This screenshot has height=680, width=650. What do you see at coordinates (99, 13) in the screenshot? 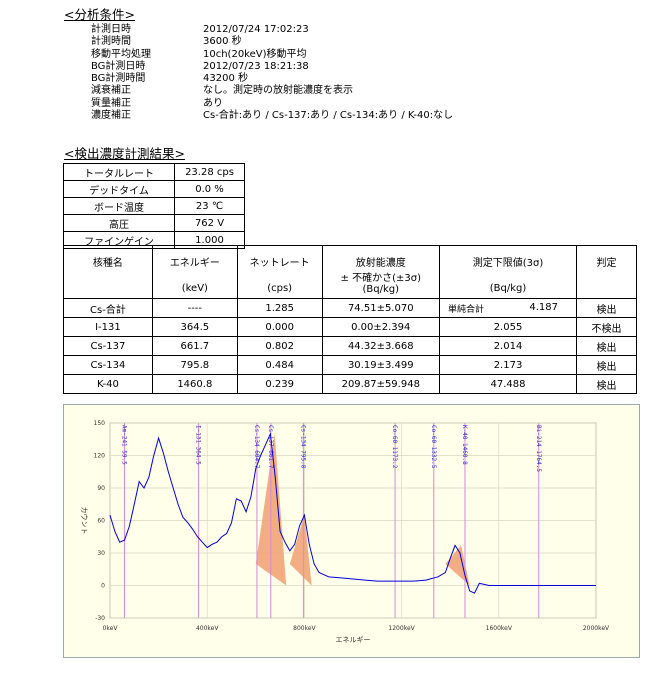
I see `analysis-conditions-title: <分析条件>` at bounding box center [99, 13].